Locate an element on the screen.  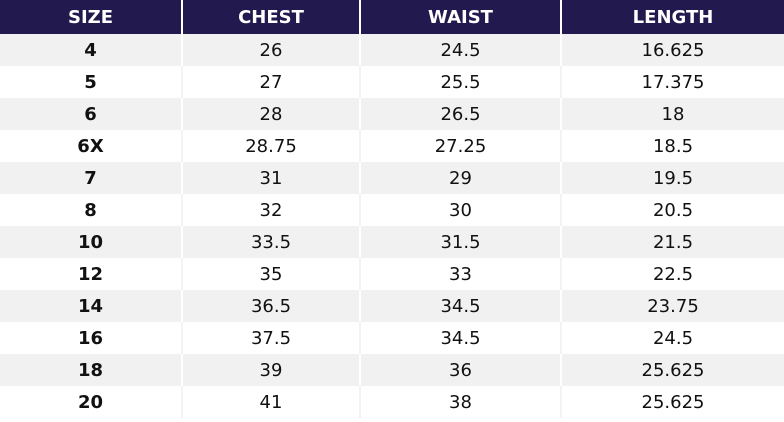
measure-cell: 31 is located at coordinates (270, 178).